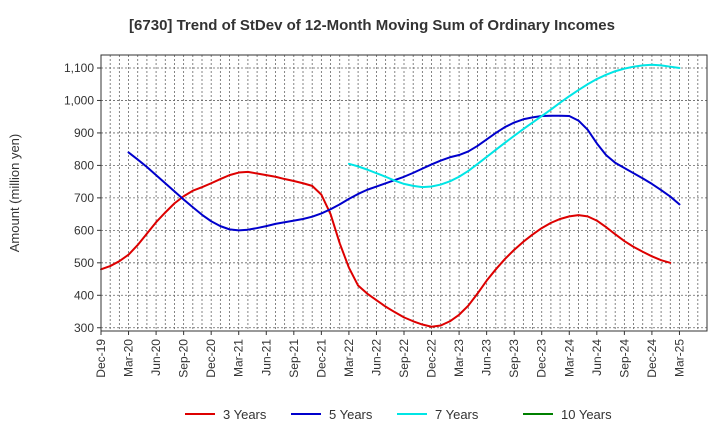  I want to click on y-tick-label: 300, so click(84, 328).